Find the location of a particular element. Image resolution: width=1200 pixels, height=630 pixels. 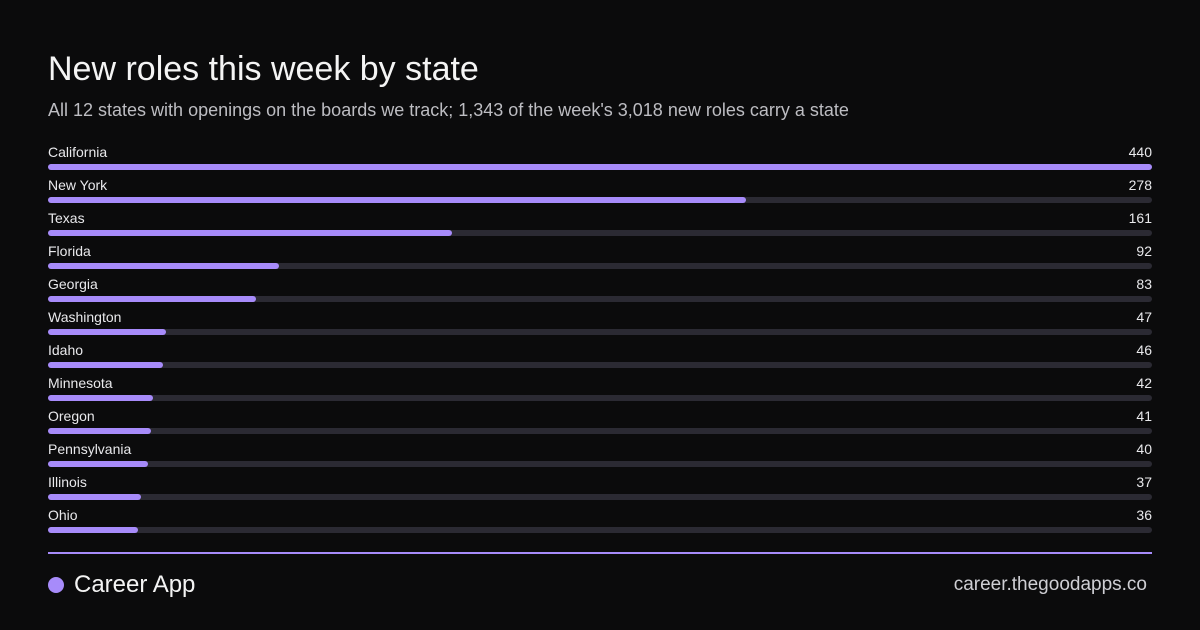

bar-value-label: 161 is located at coordinates (1140, 218).